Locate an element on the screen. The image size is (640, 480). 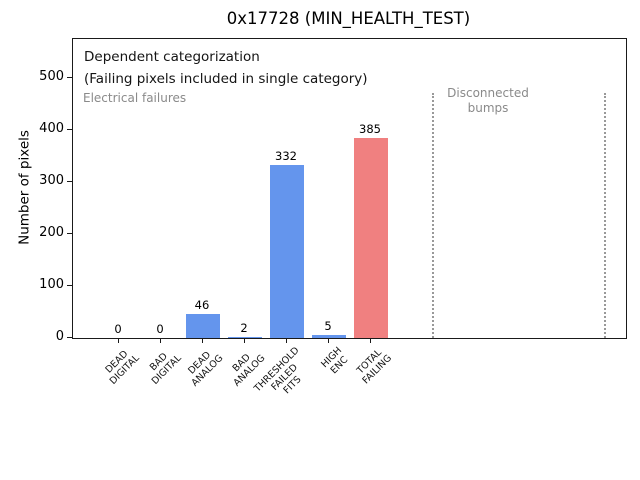
x-tick-label-total-failing: TOTAL FAILING is located at coordinates (374, 367).